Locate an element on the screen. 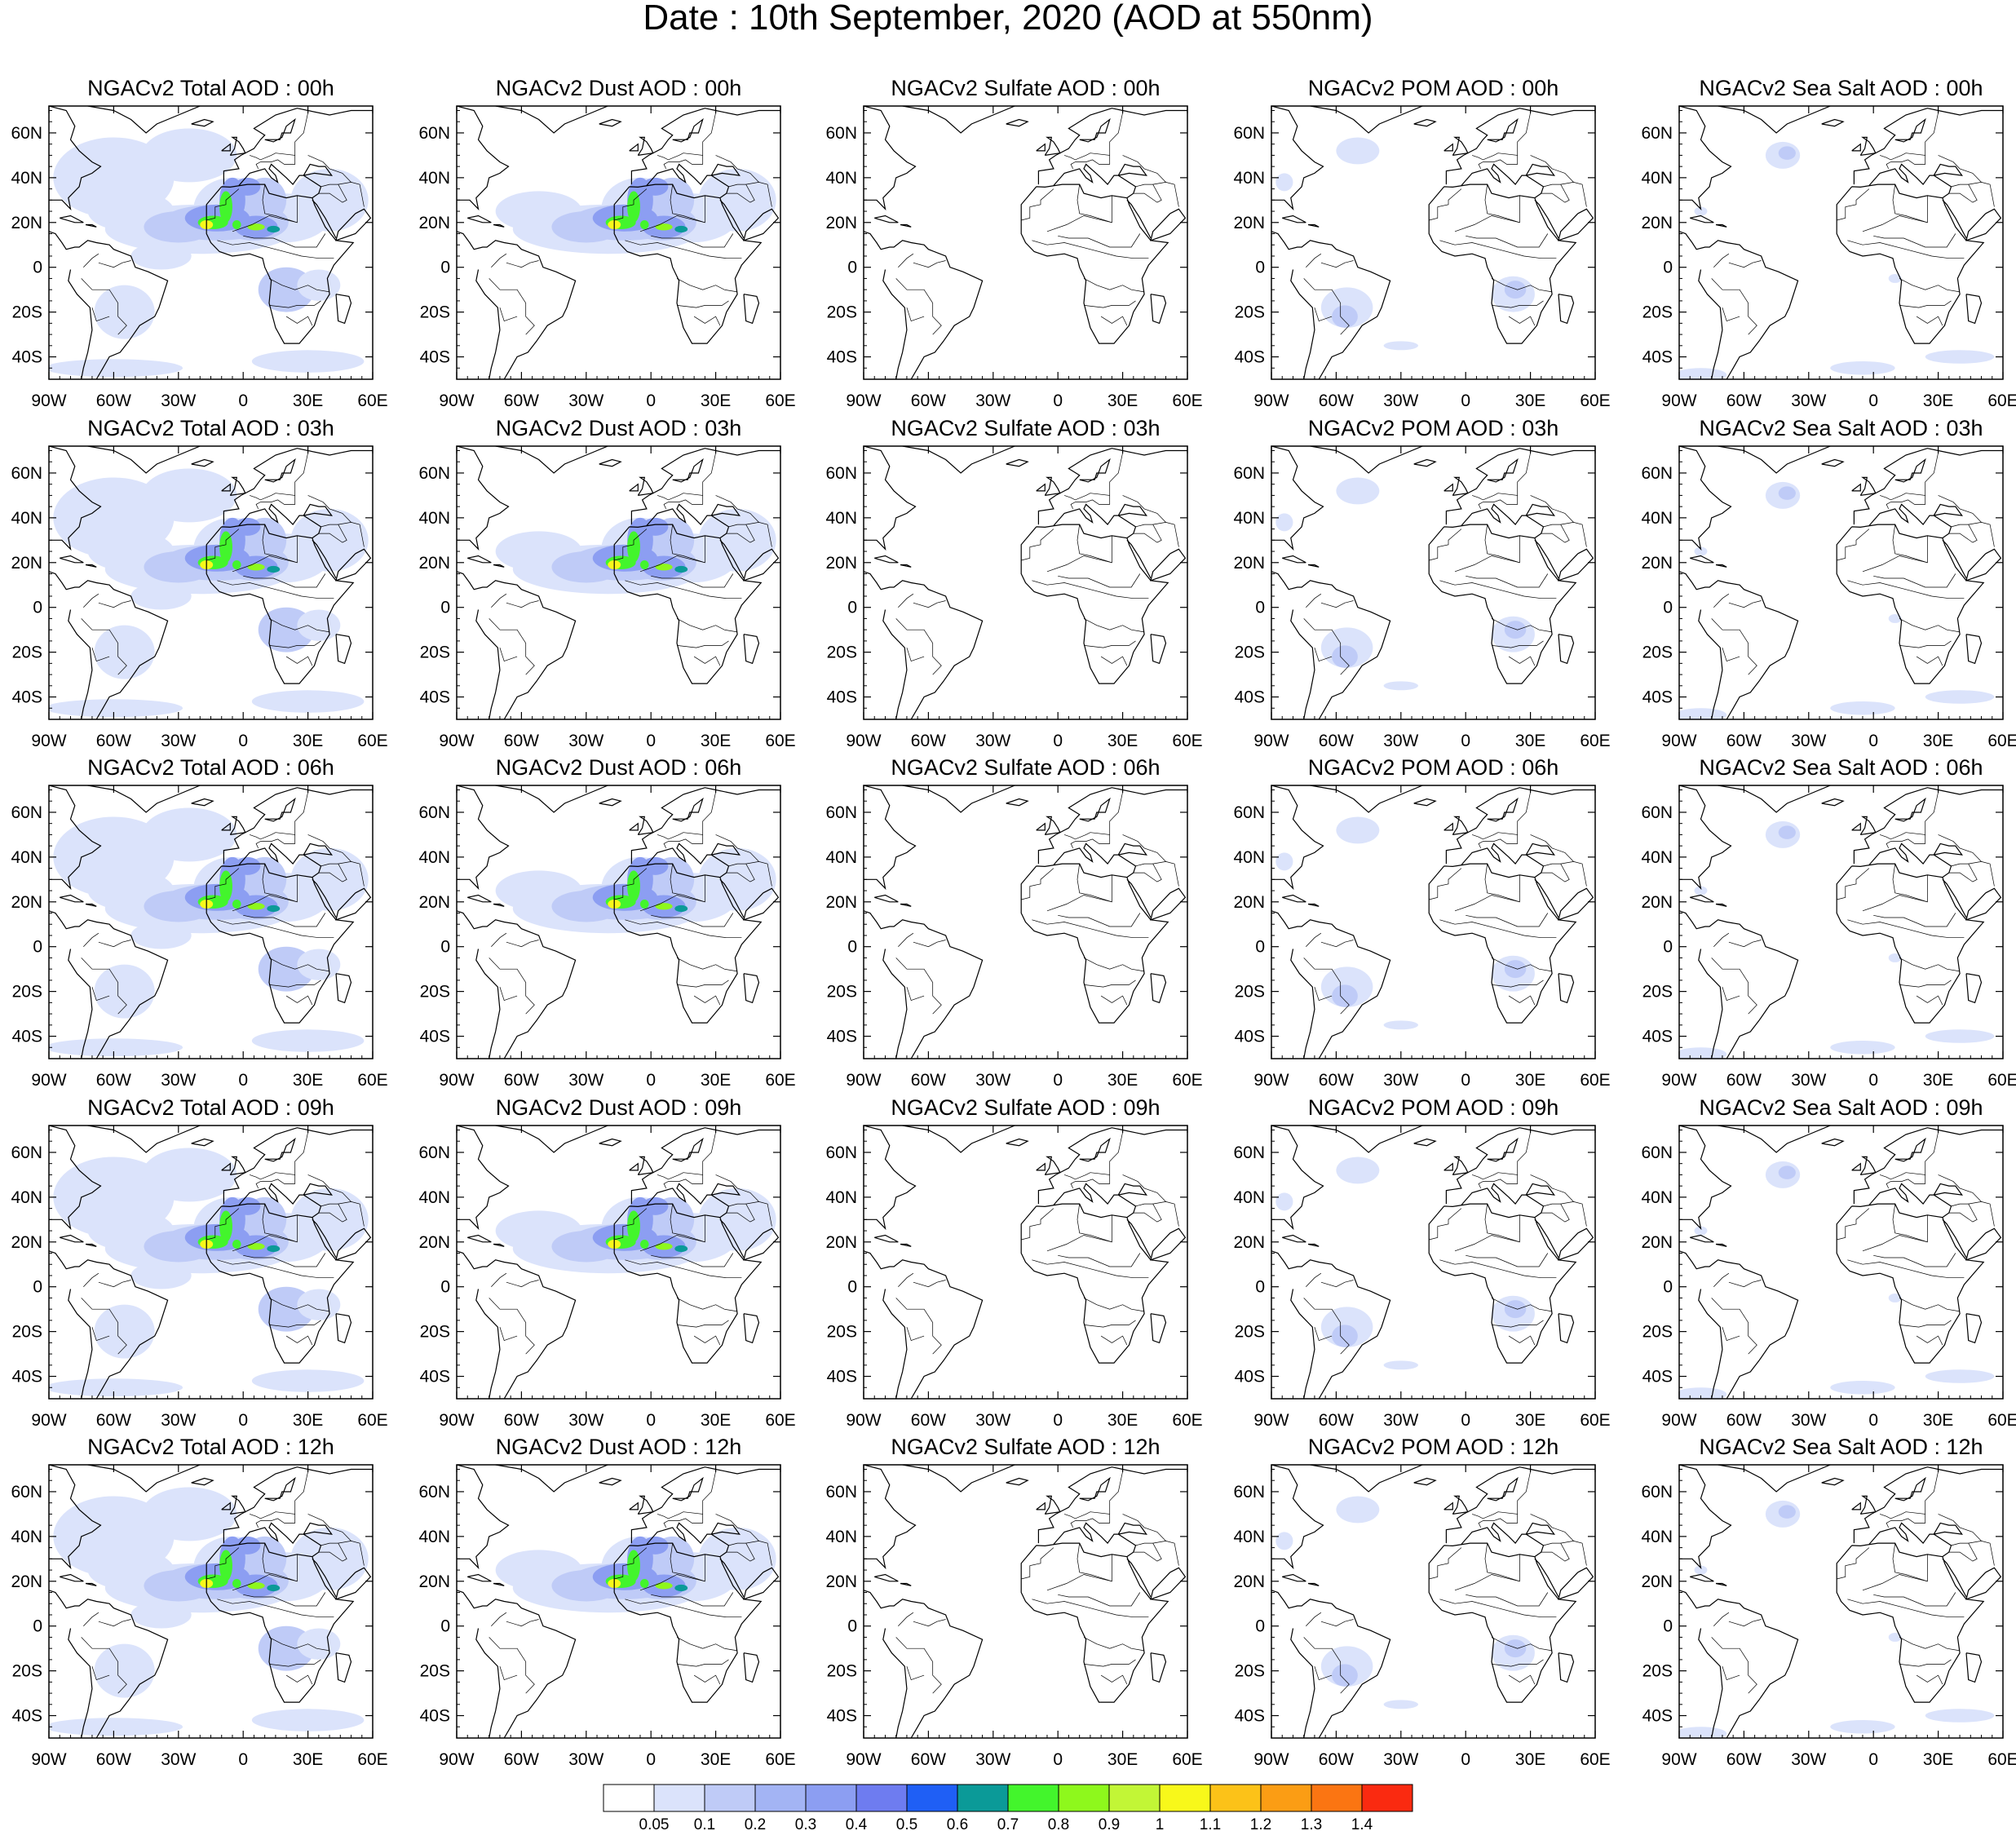 The width and height of the screenshot is (2016, 1831). colorbar-label: 0.7 is located at coordinates (1008, 1823).